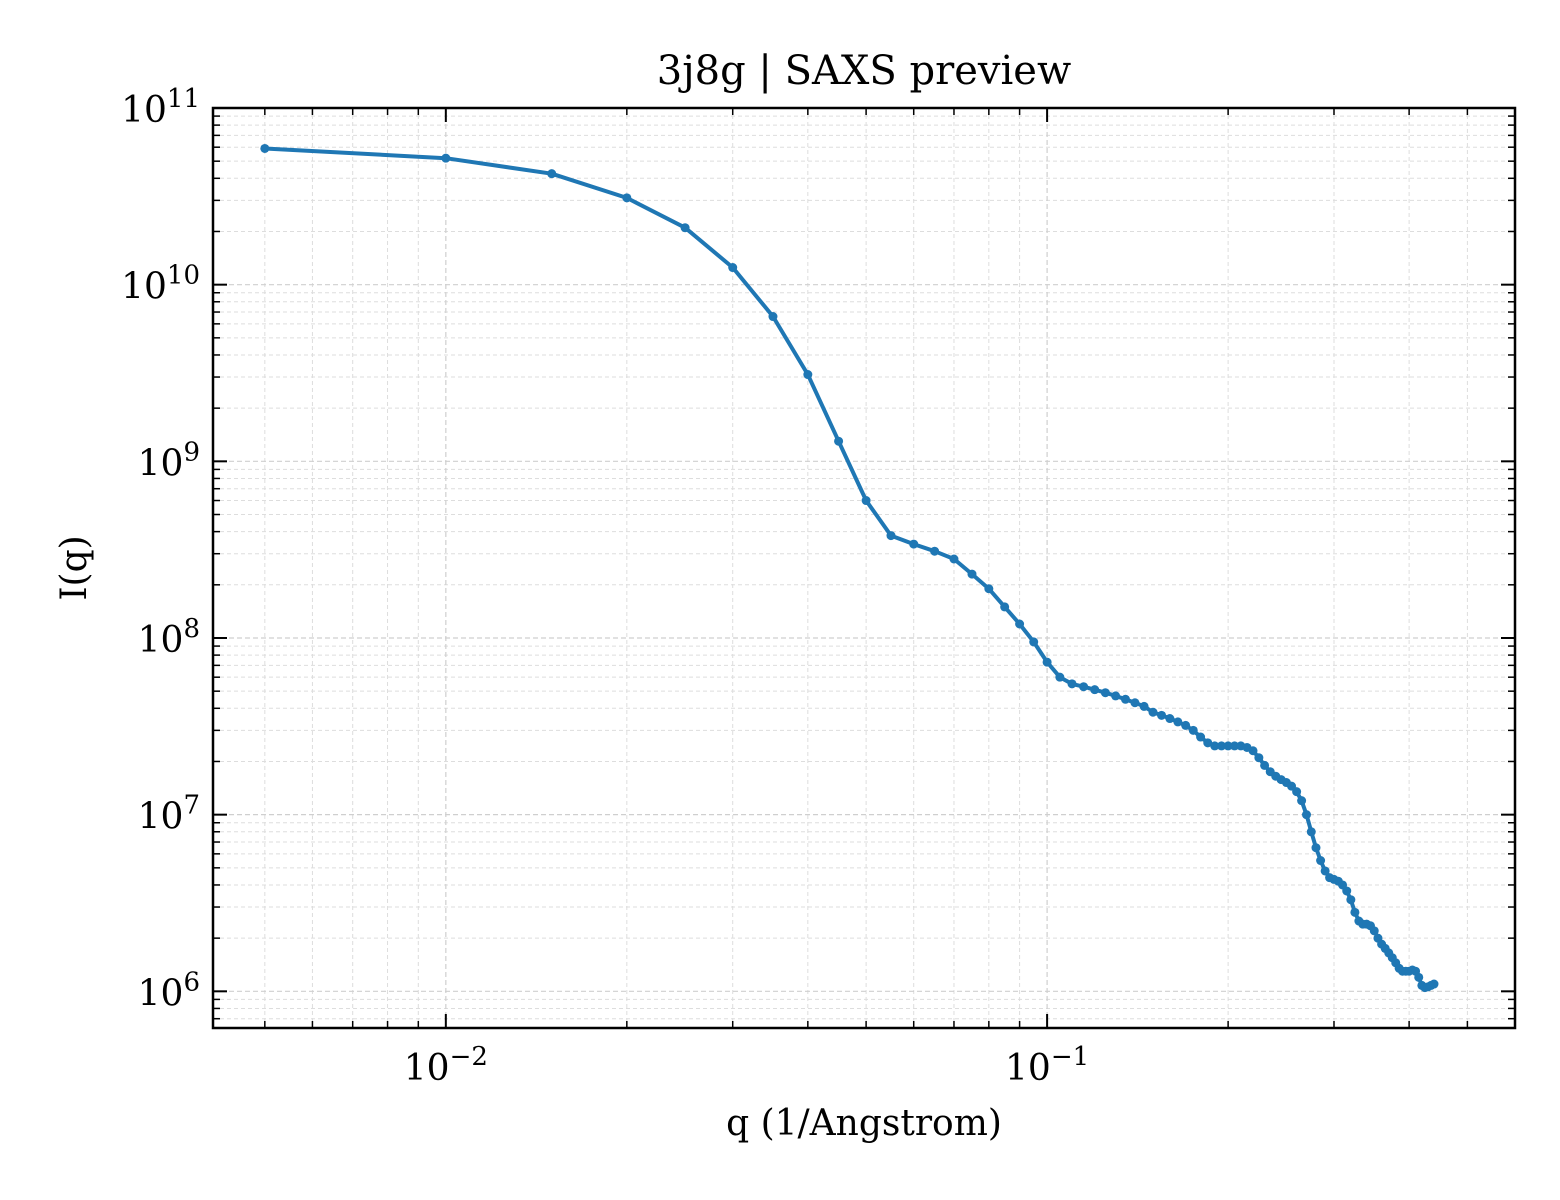 The width and height of the screenshot is (1560, 1200). Describe the element at coordinates (864, 71) in the screenshot. I see `chart-title: 3j8g | SAXS preview` at that location.